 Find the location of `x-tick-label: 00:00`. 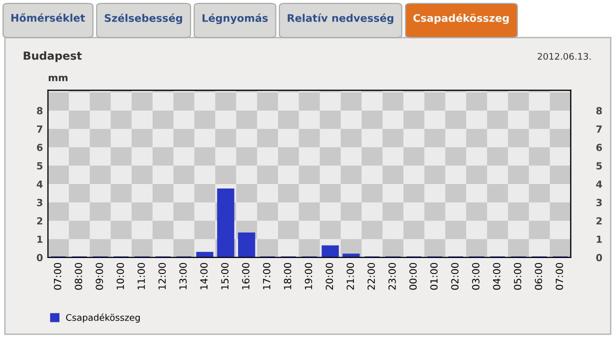

x-tick-label: 00:00 is located at coordinates (413, 276).